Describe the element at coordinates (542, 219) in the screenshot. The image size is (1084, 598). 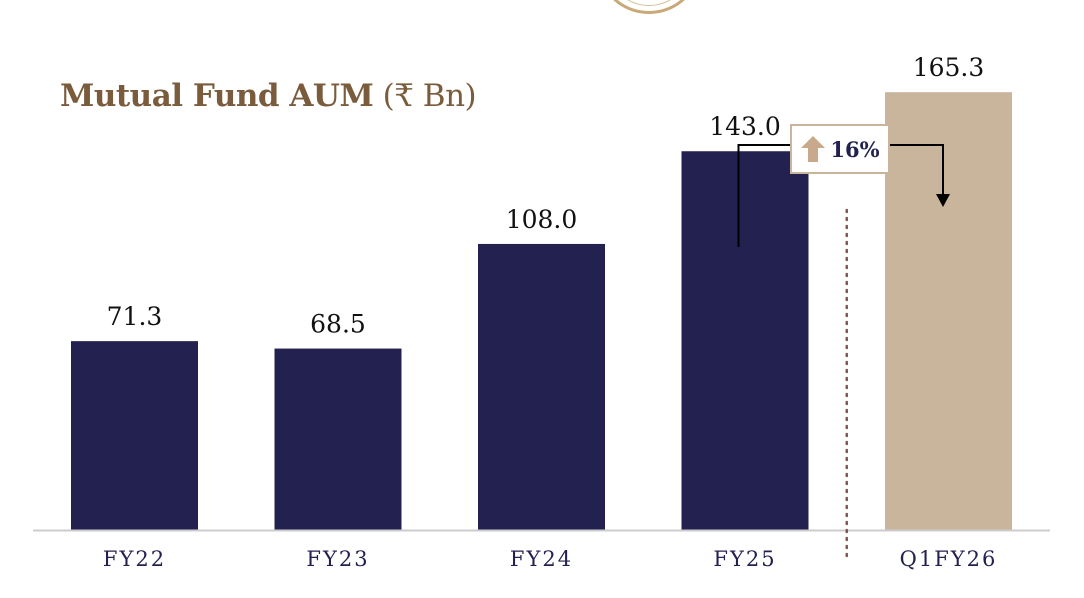
I see `value-label-fy24: 108.0` at that location.